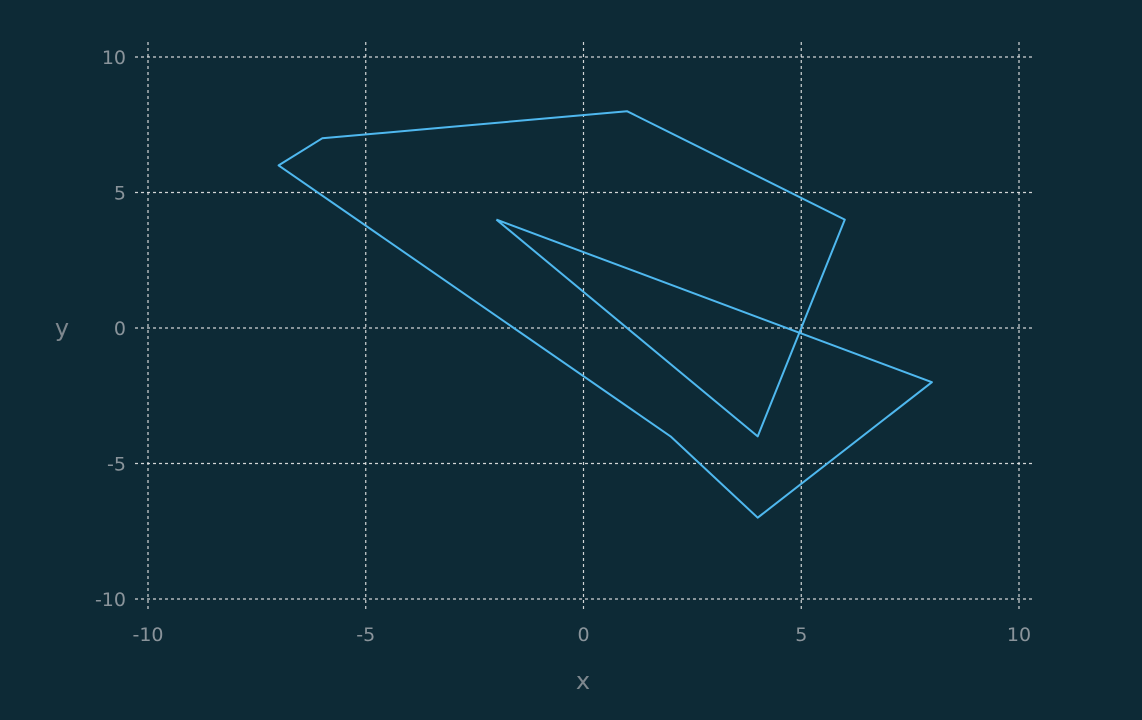 The height and width of the screenshot is (720, 1142). What do you see at coordinates (110, 600) in the screenshot?
I see `y-tick-label: -10` at bounding box center [110, 600].